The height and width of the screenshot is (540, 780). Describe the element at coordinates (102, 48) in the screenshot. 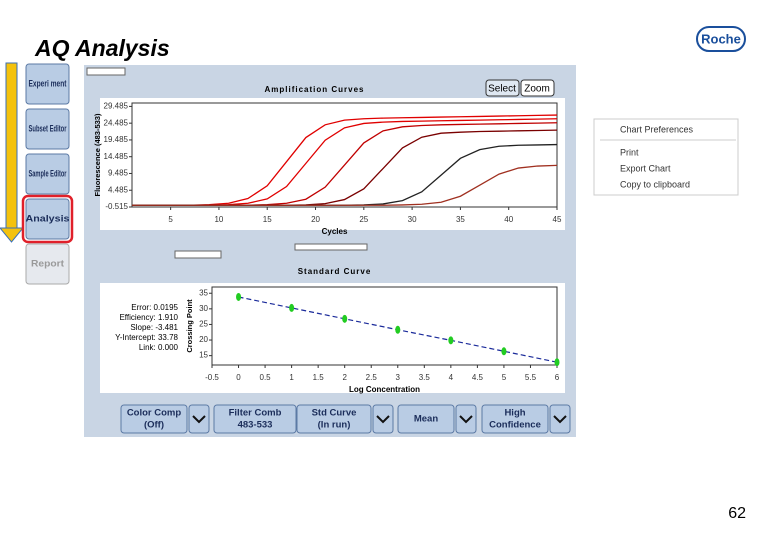

I see `slide-title: AQ Analysis` at that location.